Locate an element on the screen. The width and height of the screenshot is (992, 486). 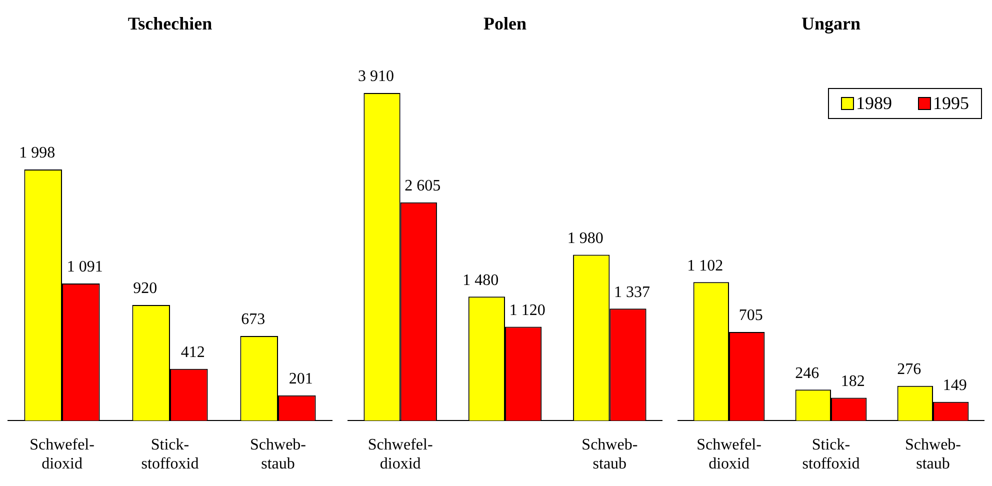
data-label: 1 480 is located at coordinates (480, 280).